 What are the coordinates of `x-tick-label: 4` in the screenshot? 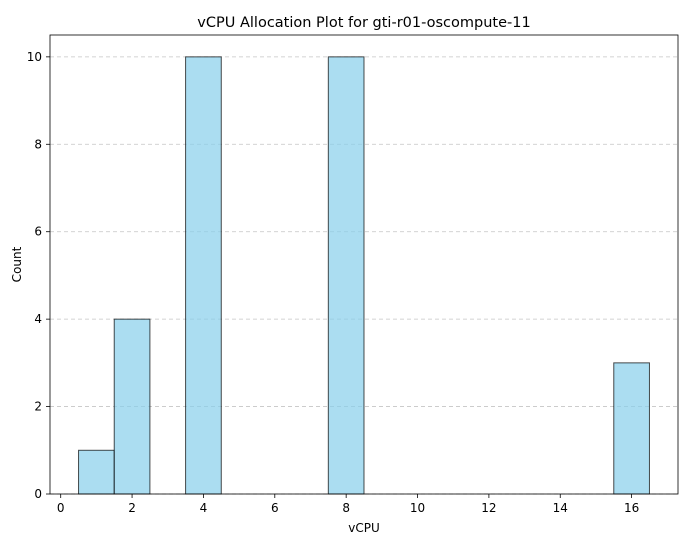 It's located at (204, 508).